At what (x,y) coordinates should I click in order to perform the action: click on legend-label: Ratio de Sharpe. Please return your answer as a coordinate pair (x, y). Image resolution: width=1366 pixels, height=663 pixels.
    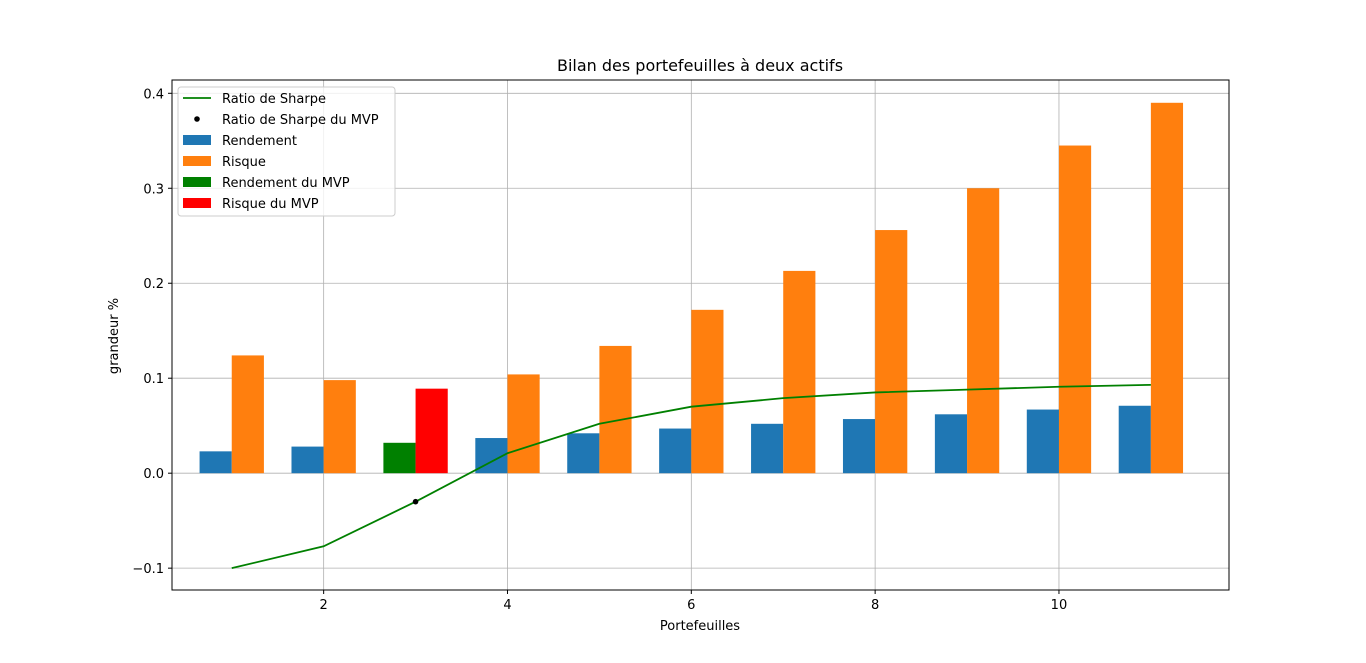
    Looking at the image, I should click on (274, 99).